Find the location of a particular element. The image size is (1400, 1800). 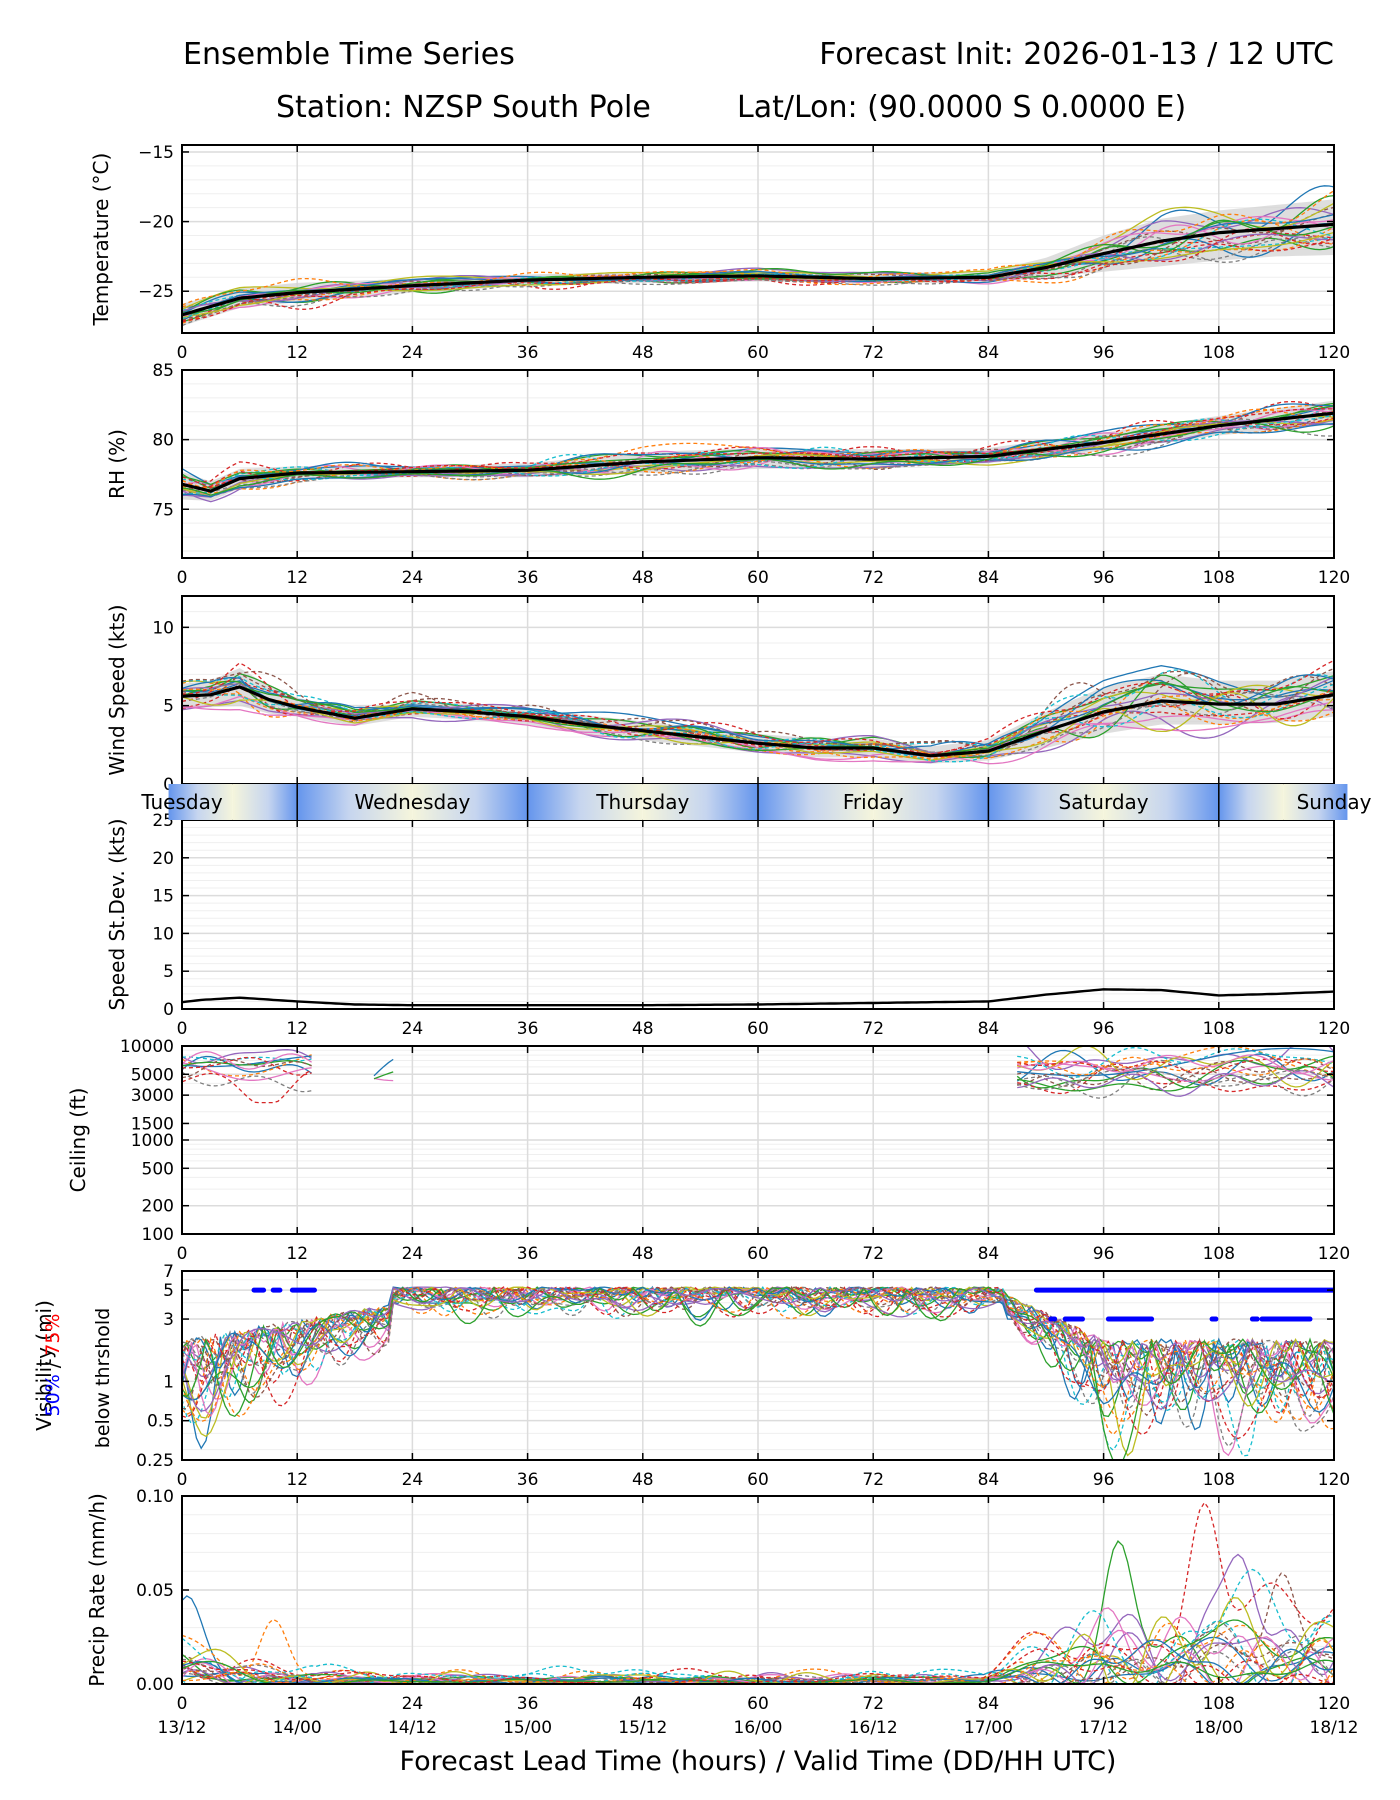

temperature-x-tick-label: 108 is located at coordinates (1219, 353).